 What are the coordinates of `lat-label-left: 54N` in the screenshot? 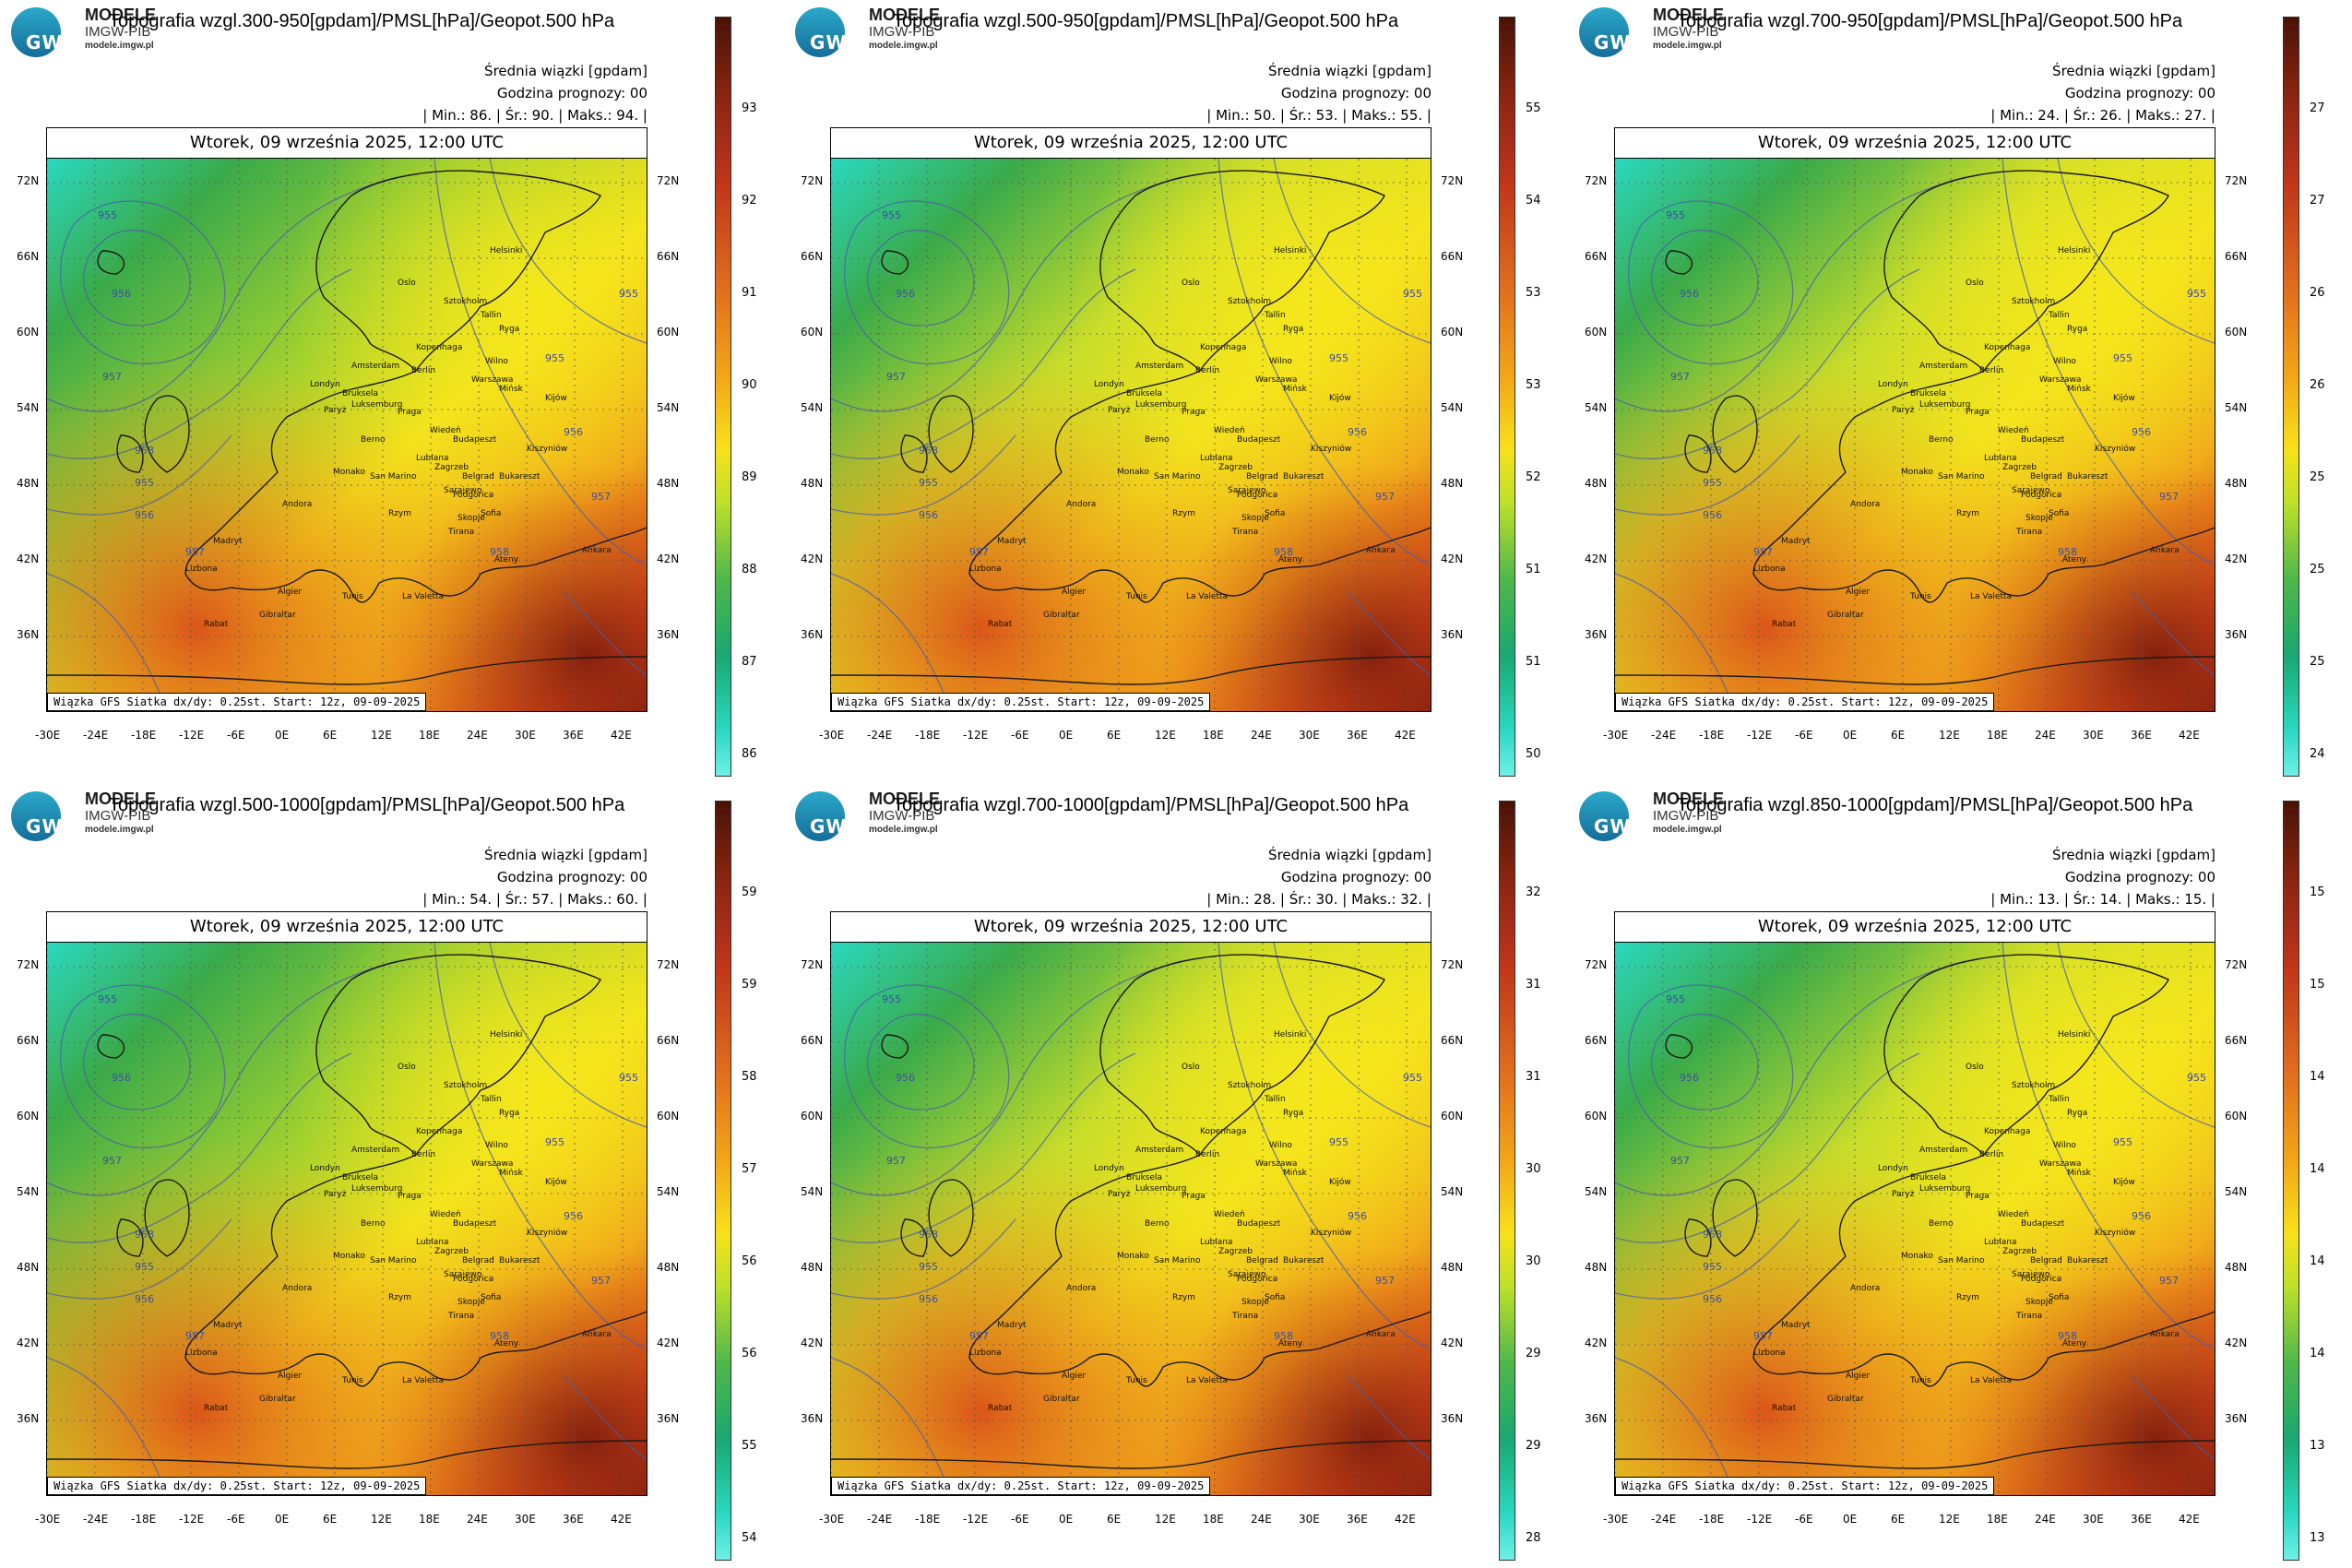 It's located at (812, 407).